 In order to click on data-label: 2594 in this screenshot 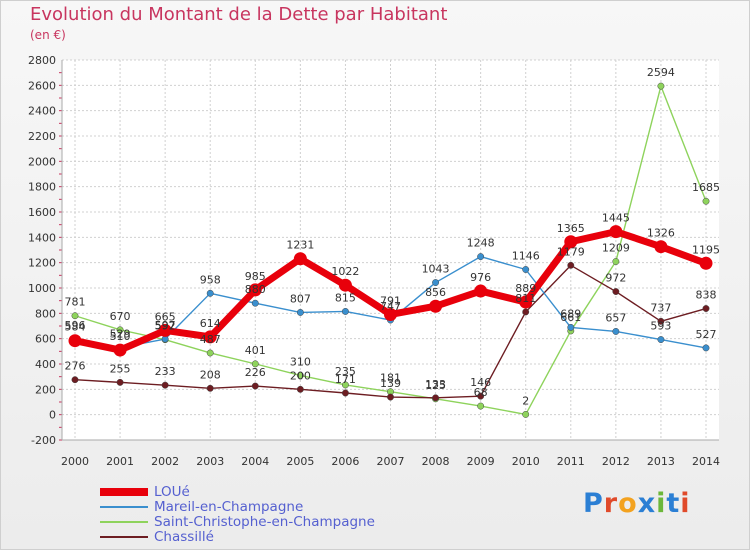, I will do `click(661, 72)`.